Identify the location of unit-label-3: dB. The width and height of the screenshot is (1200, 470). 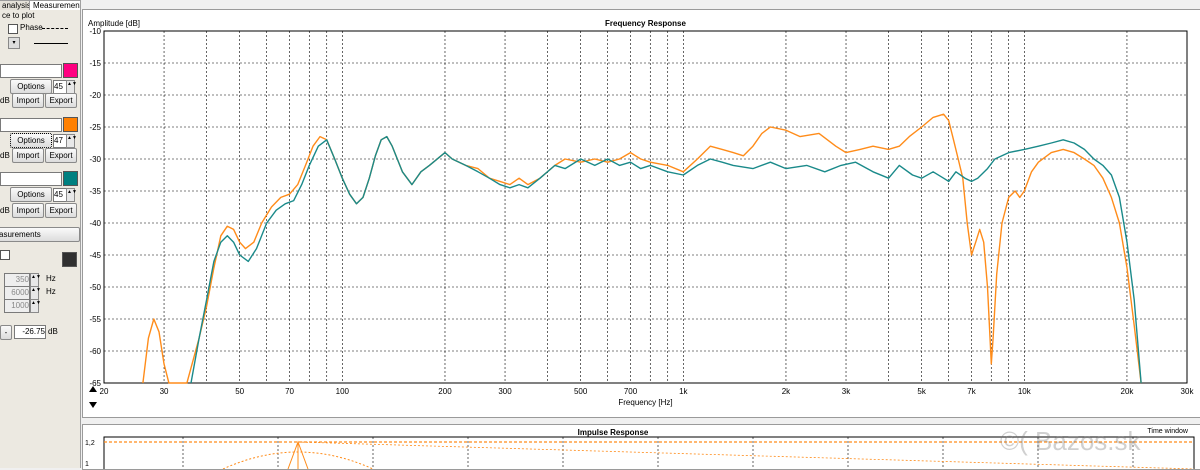
(5, 210).